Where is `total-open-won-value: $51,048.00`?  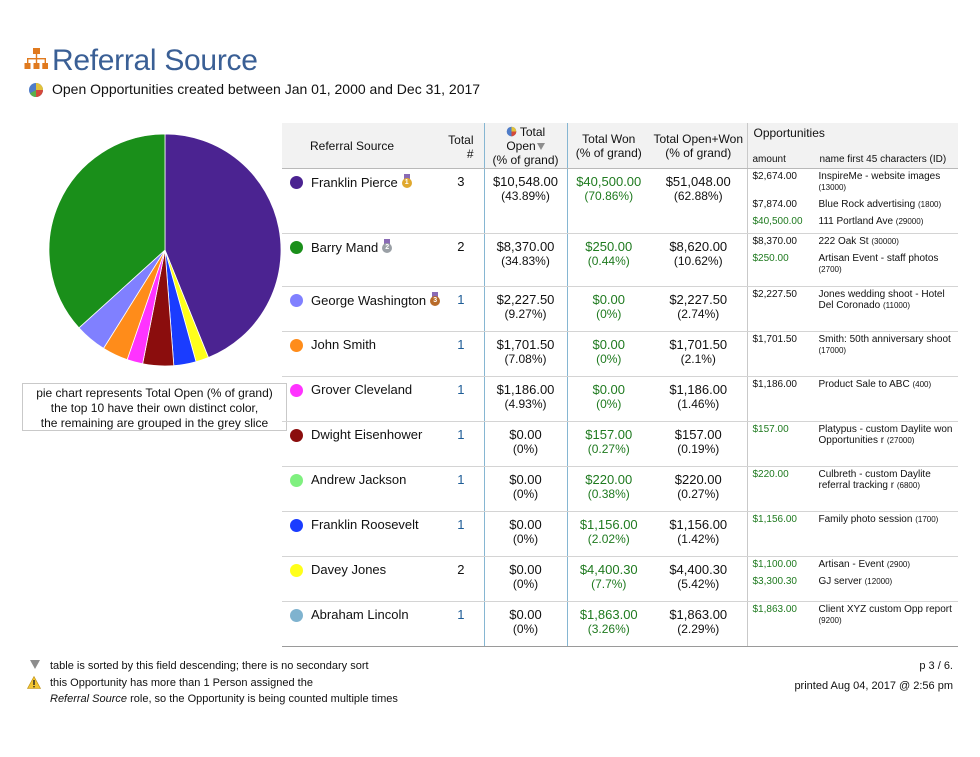
total-open-won-value: $51,048.00 is located at coordinates (698, 181).